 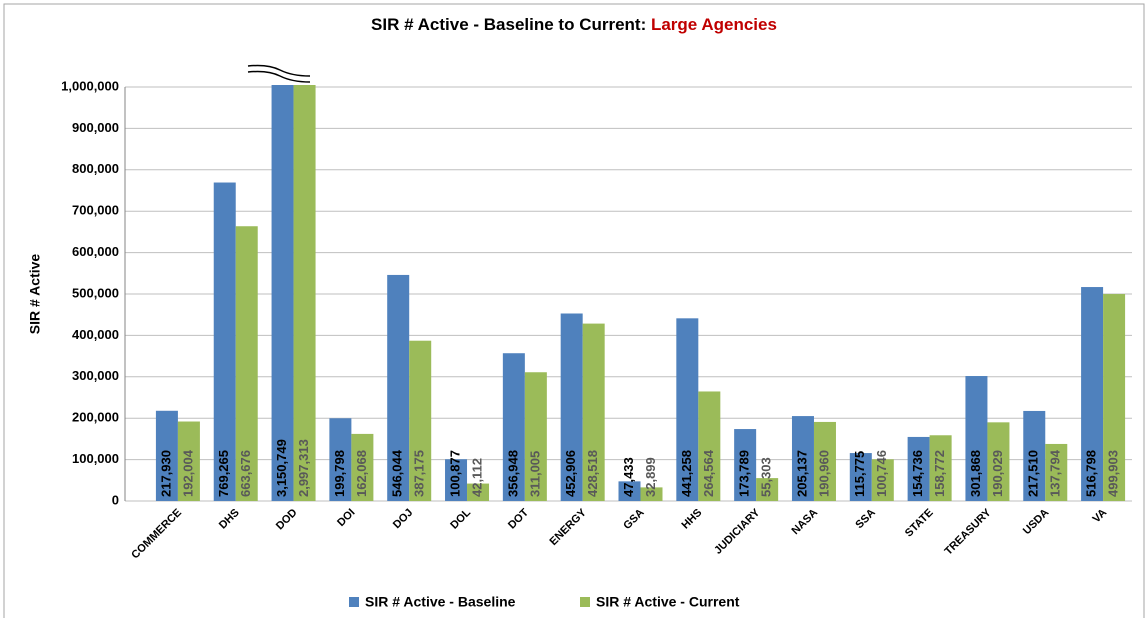 I want to click on y-tick-label: 800,000, so click(x=95, y=168).